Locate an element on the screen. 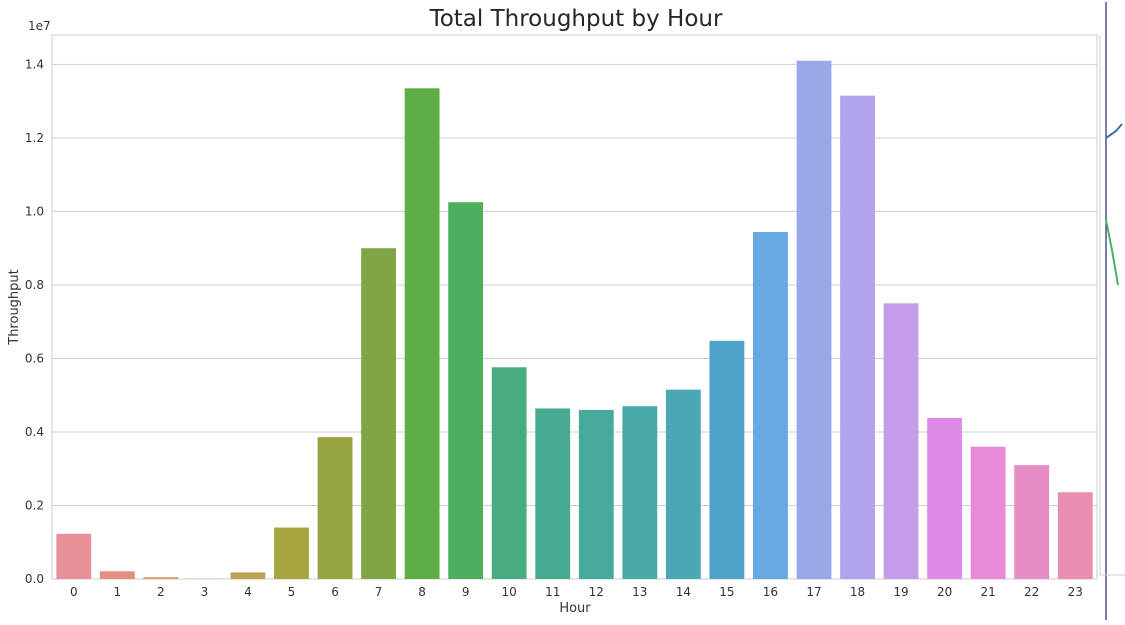 This screenshot has height=625, width=1125. x-tick-label: 16 is located at coordinates (770, 592).